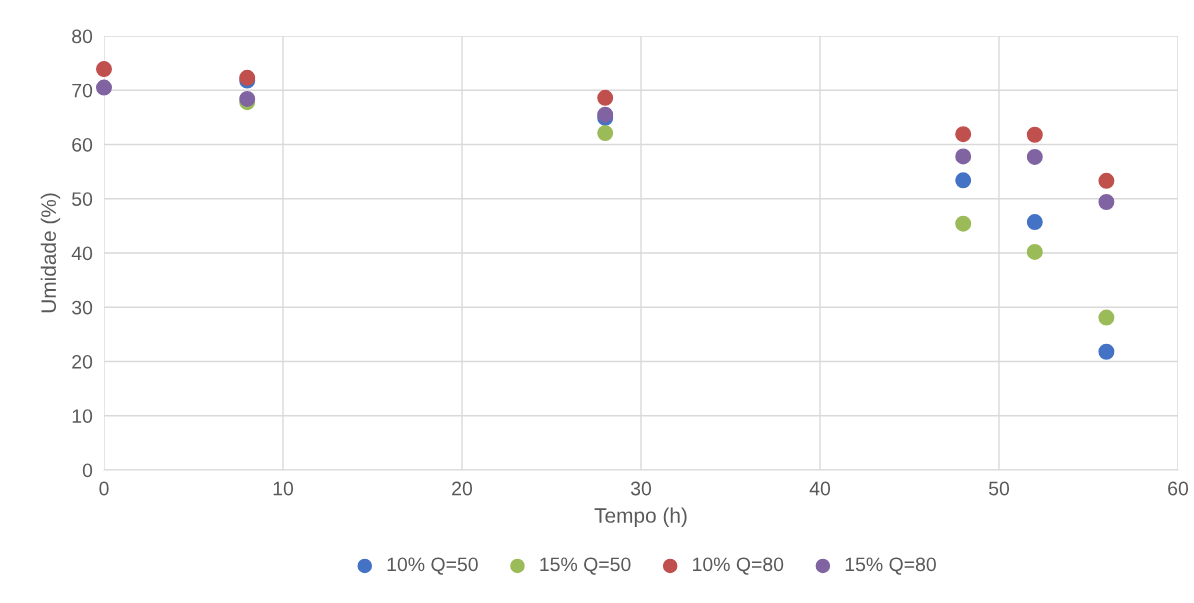 The width and height of the screenshot is (1194, 603). I want to click on x-tick-label: 10, so click(283, 488).